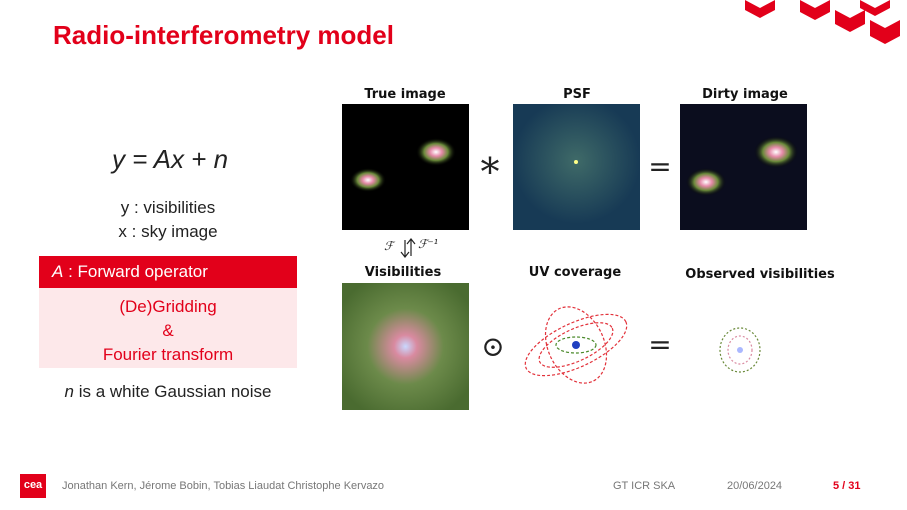 The width and height of the screenshot is (907, 510). I want to click on operator: ⊙, so click(493, 346).